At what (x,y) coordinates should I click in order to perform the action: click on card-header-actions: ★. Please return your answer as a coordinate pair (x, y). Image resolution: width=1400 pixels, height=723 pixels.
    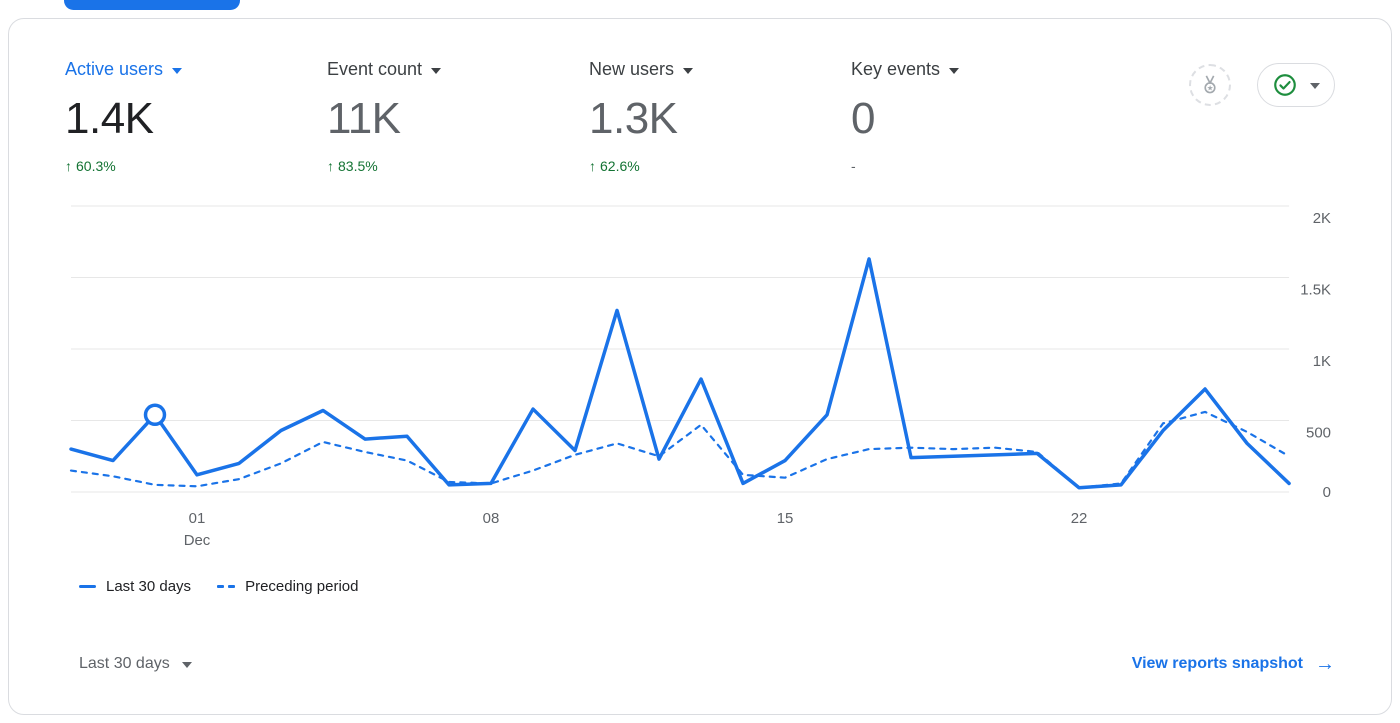
    Looking at the image, I should click on (1262, 83).